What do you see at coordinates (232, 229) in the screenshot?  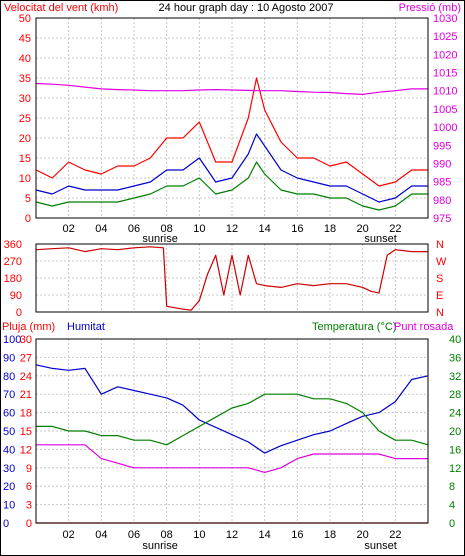 I see `panel1-hour-label: 12` at bounding box center [232, 229].